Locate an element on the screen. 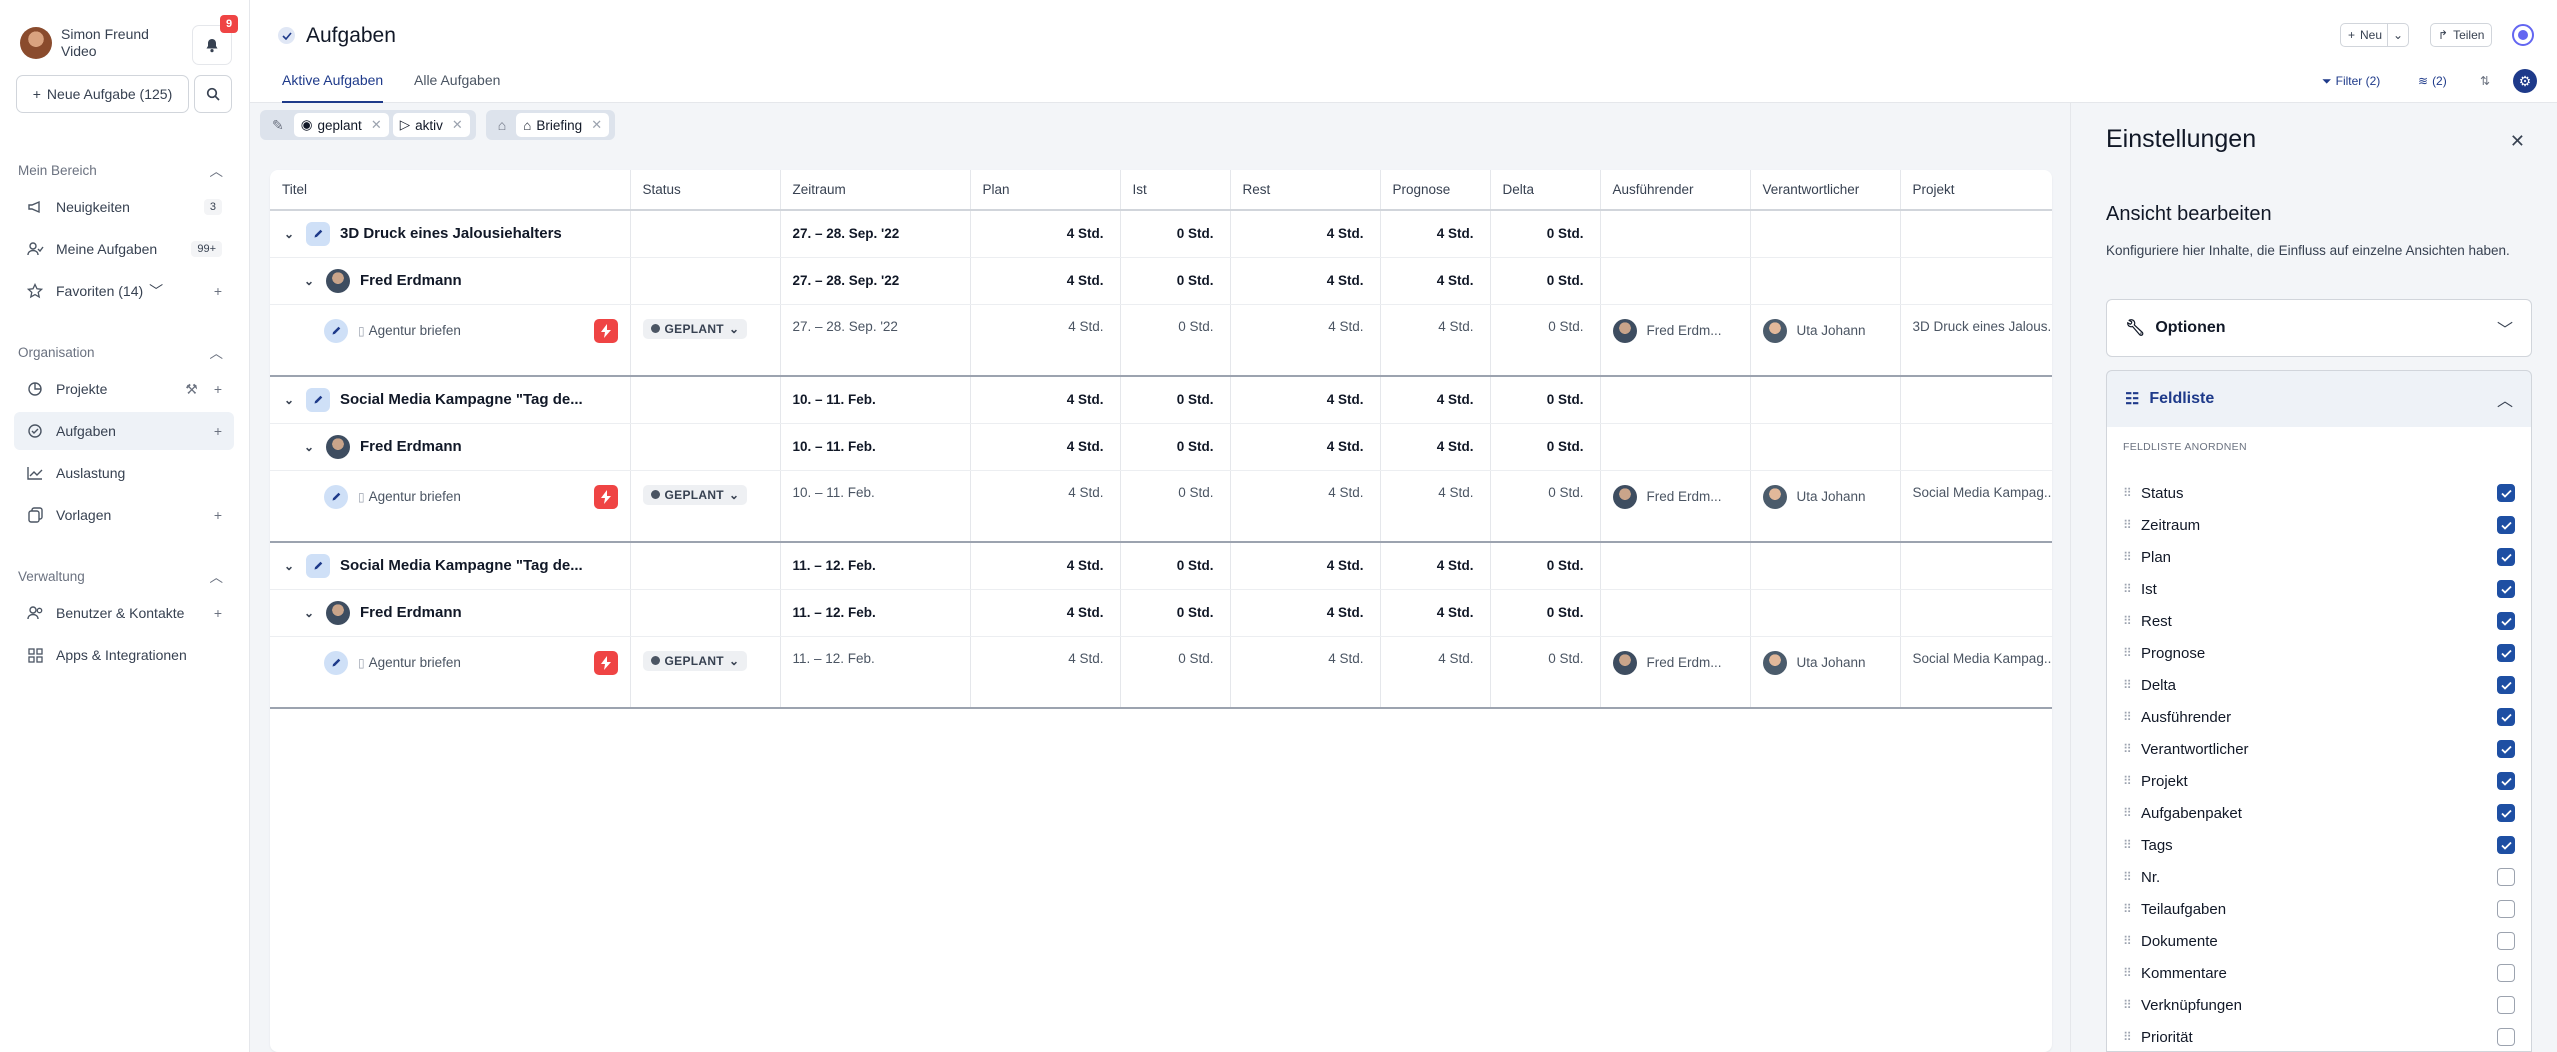 This screenshot has width=2557, height=1052. project-title: 3D Druck eines Jalousiehalters is located at coordinates (451, 234).